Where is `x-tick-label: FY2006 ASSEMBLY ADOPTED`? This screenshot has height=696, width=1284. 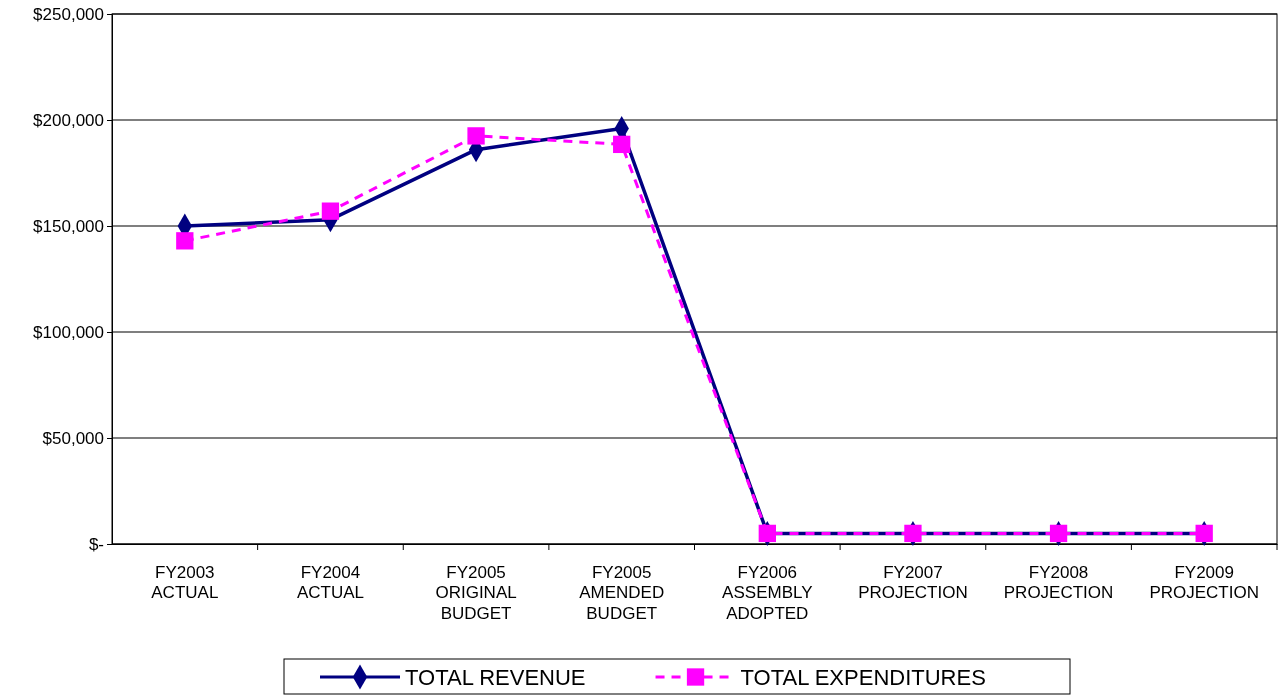
x-tick-label: FY2006 ASSEMBLY ADOPTED is located at coordinates (767, 593).